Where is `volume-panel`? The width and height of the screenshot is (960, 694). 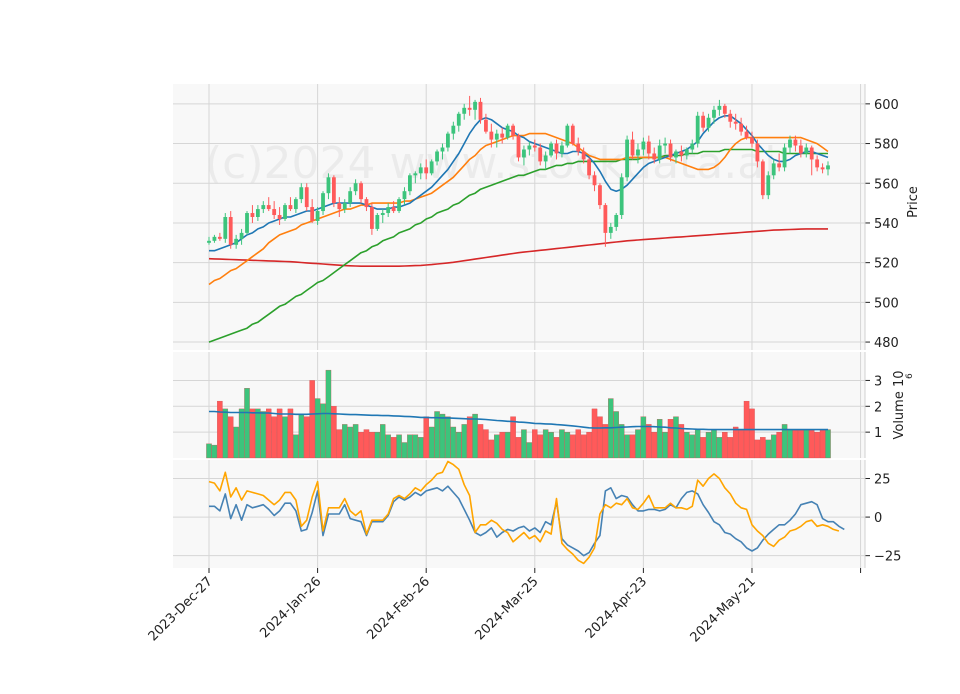 volume-panel is located at coordinates (518, 414).